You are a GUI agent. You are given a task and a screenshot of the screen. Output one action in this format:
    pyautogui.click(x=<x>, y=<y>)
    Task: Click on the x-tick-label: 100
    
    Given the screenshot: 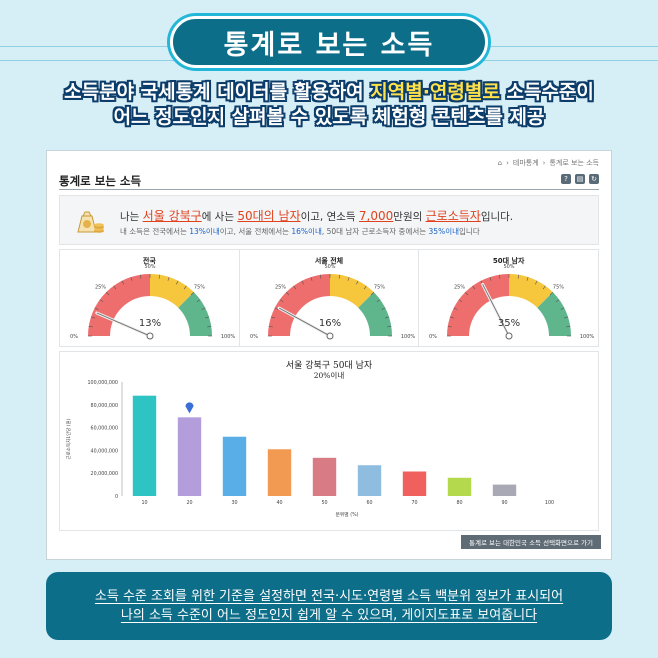 What is the action you would take?
    pyautogui.click(x=549, y=503)
    